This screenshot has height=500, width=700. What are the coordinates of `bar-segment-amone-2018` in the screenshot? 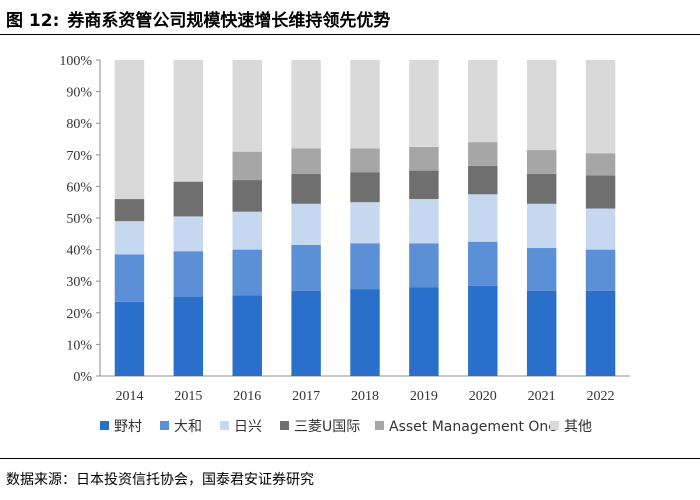 It's located at (365, 160).